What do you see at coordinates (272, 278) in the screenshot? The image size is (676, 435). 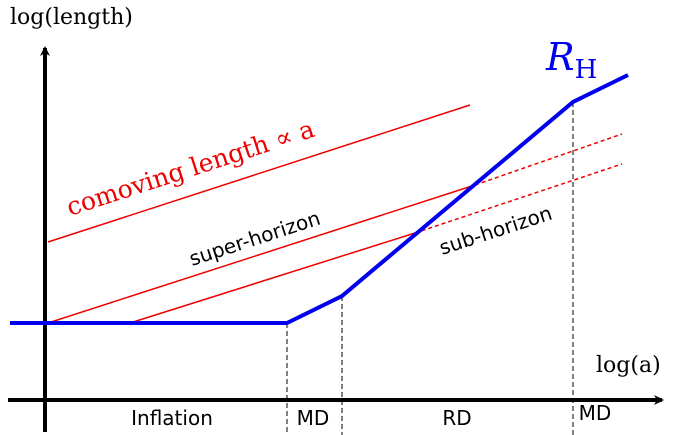 I see `comoving-line` at bounding box center [272, 278].